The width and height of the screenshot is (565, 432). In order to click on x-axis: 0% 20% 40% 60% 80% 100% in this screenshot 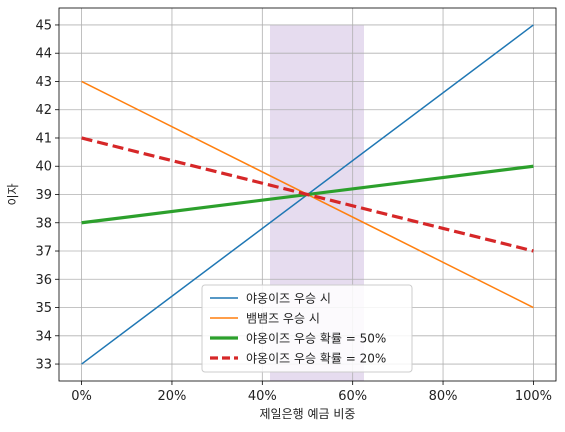, I will do `click(311, 392)`.